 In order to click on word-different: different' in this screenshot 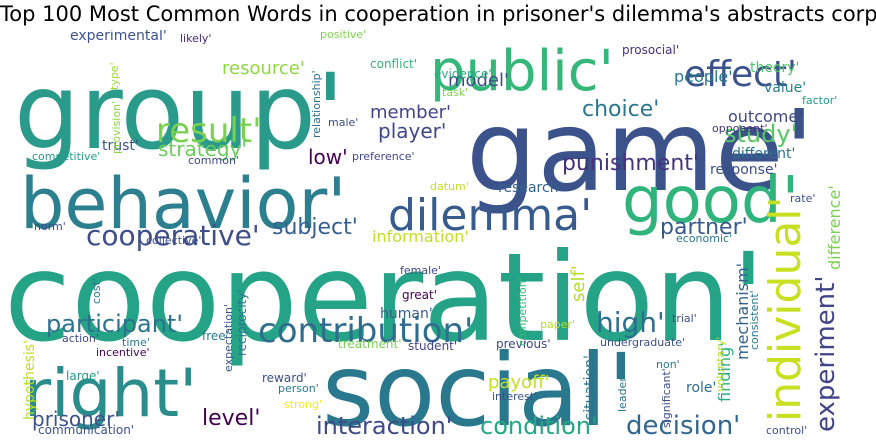, I will do `click(763, 154)`.